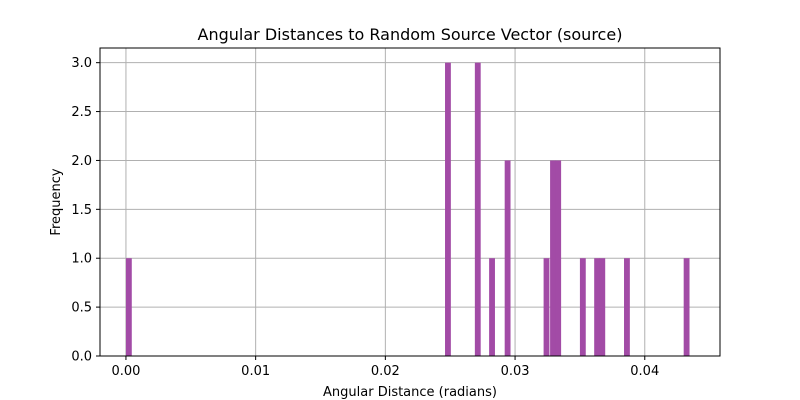 Image resolution: width=800 pixels, height=400 pixels. I want to click on x-tick-label: 0.04, so click(644, 371).